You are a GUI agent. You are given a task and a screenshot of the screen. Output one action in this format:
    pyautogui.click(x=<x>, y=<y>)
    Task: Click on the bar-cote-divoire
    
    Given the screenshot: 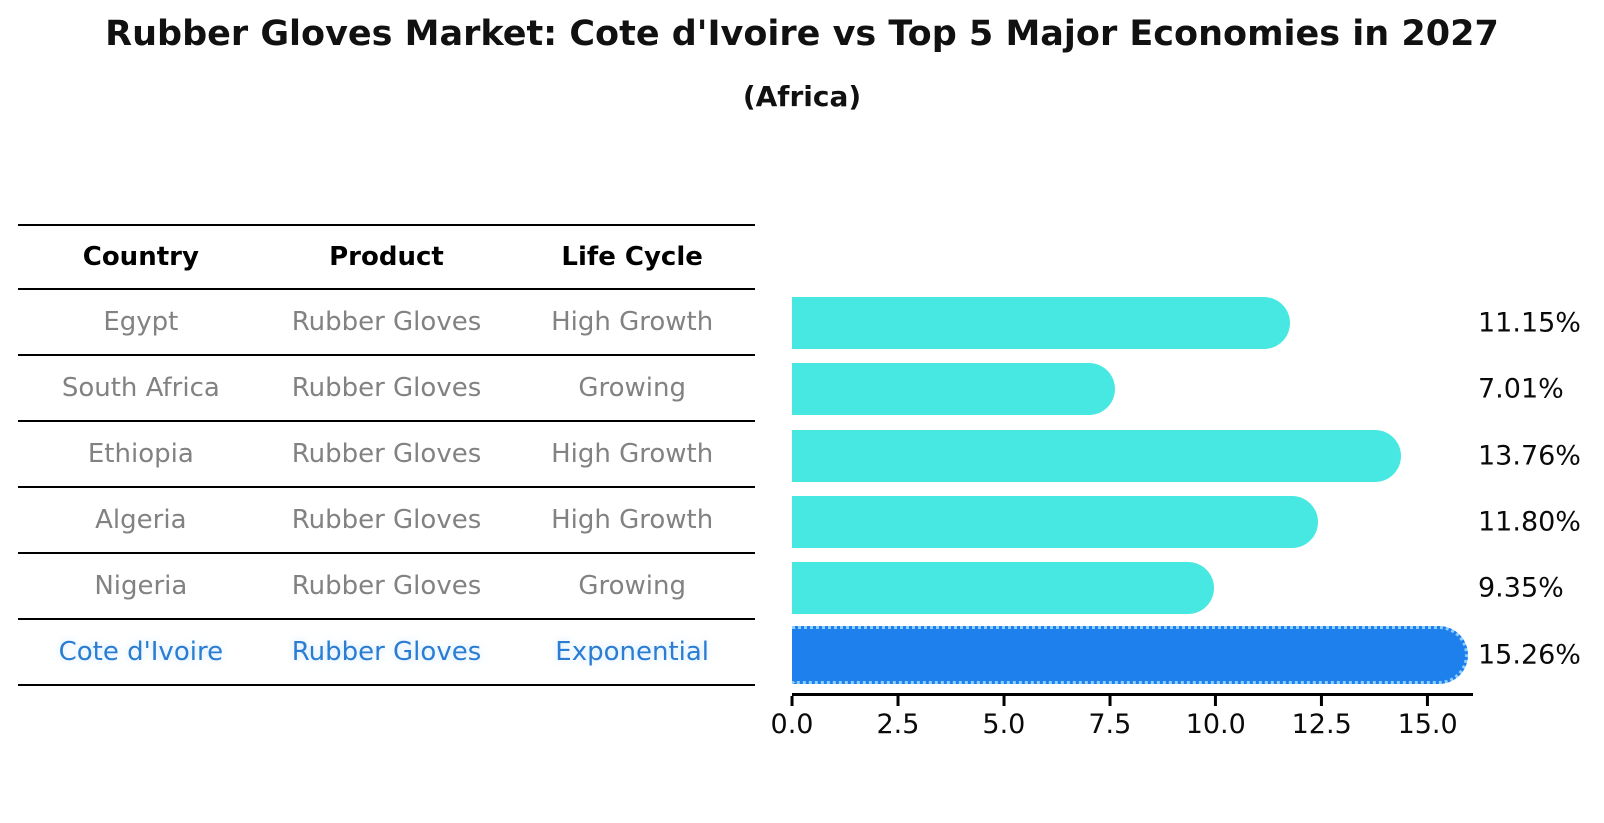 What is the action you would take?
    pyautogui.click(x=1130, y=654)
    